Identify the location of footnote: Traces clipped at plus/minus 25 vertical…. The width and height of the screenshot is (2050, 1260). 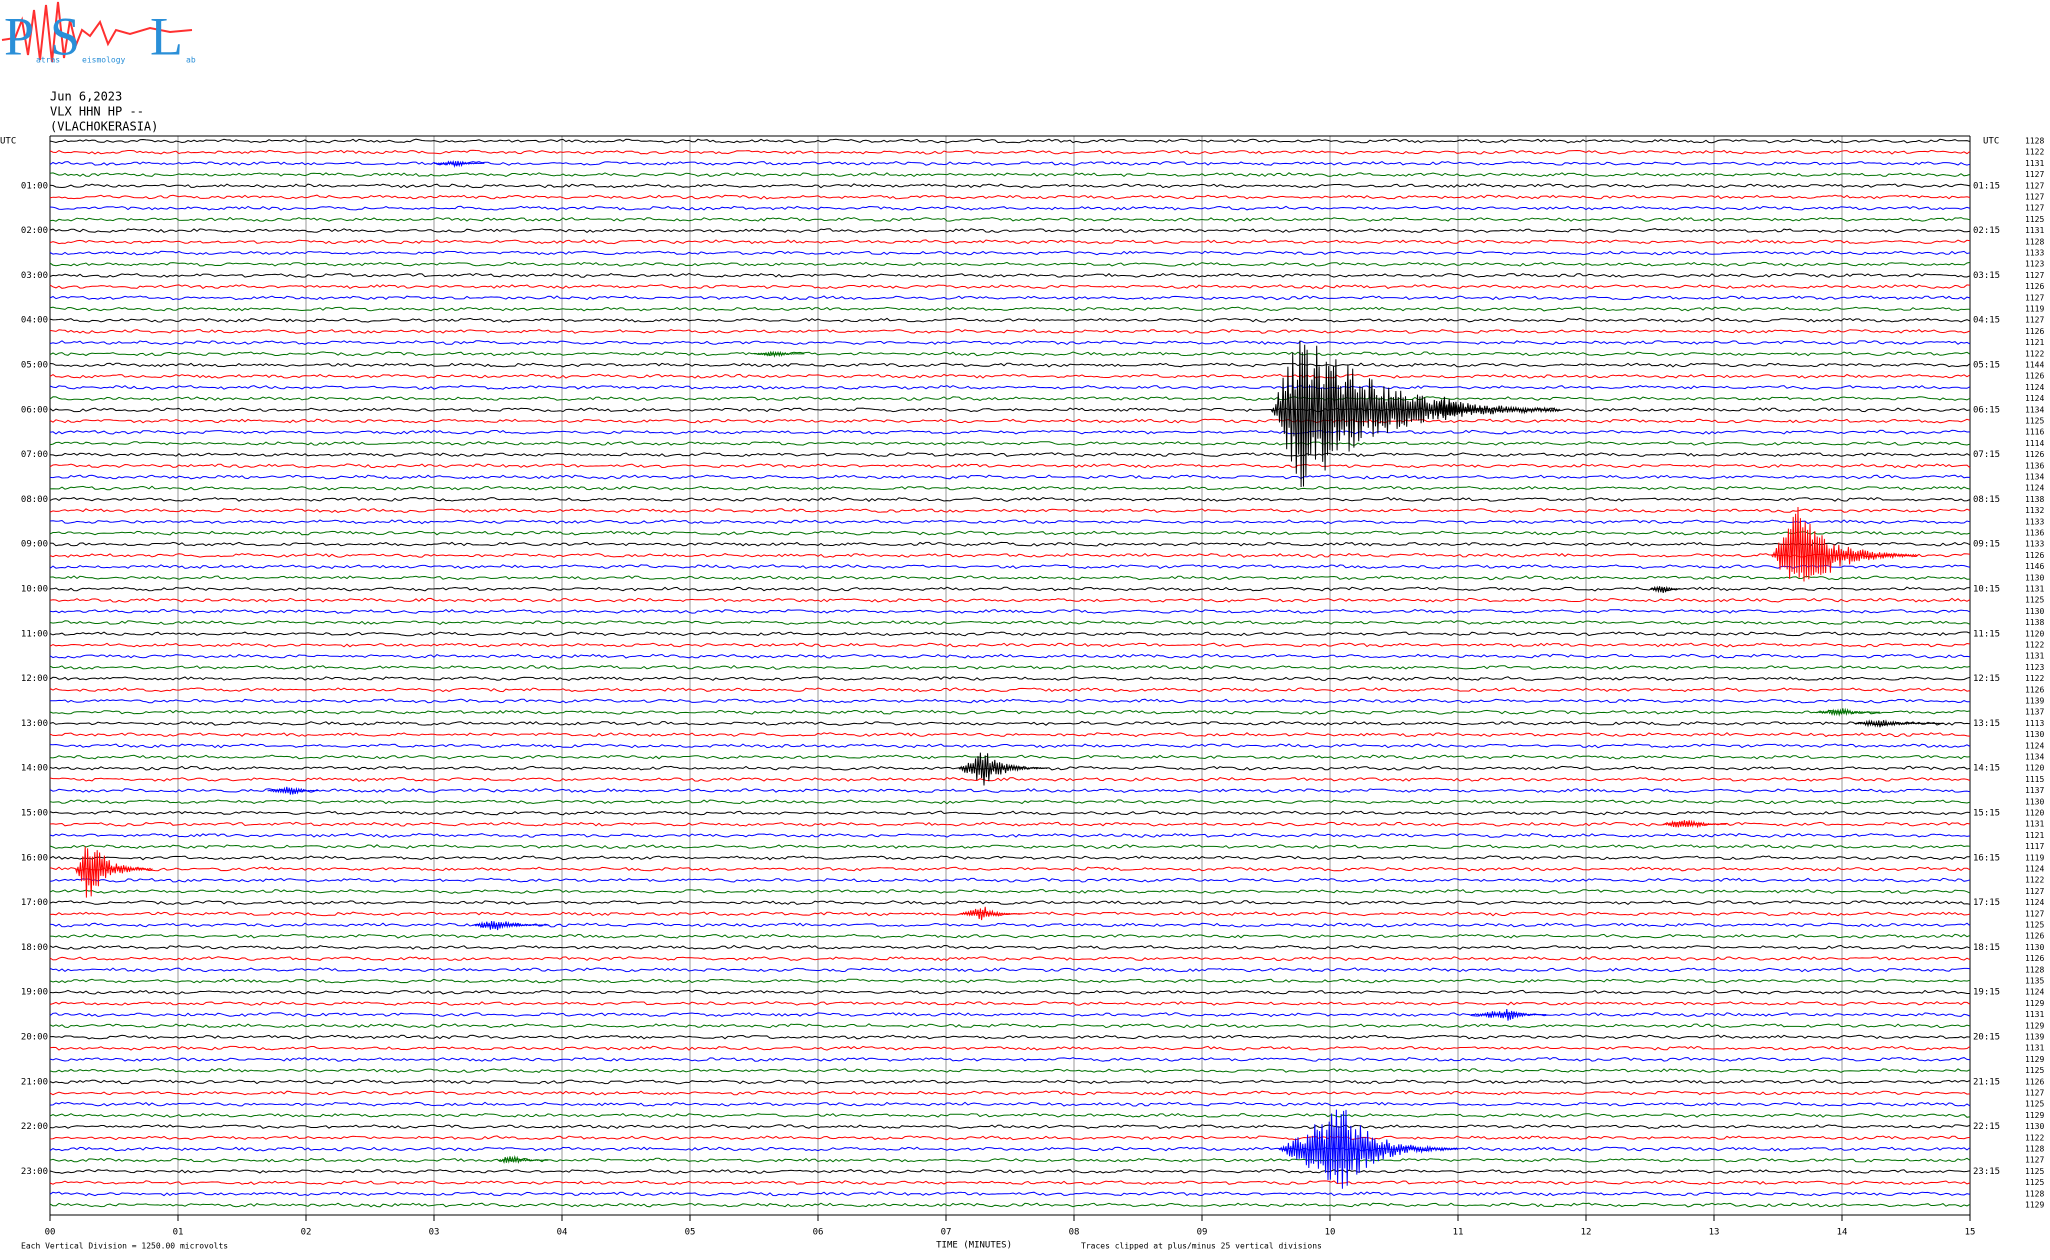
(1201, 1246).